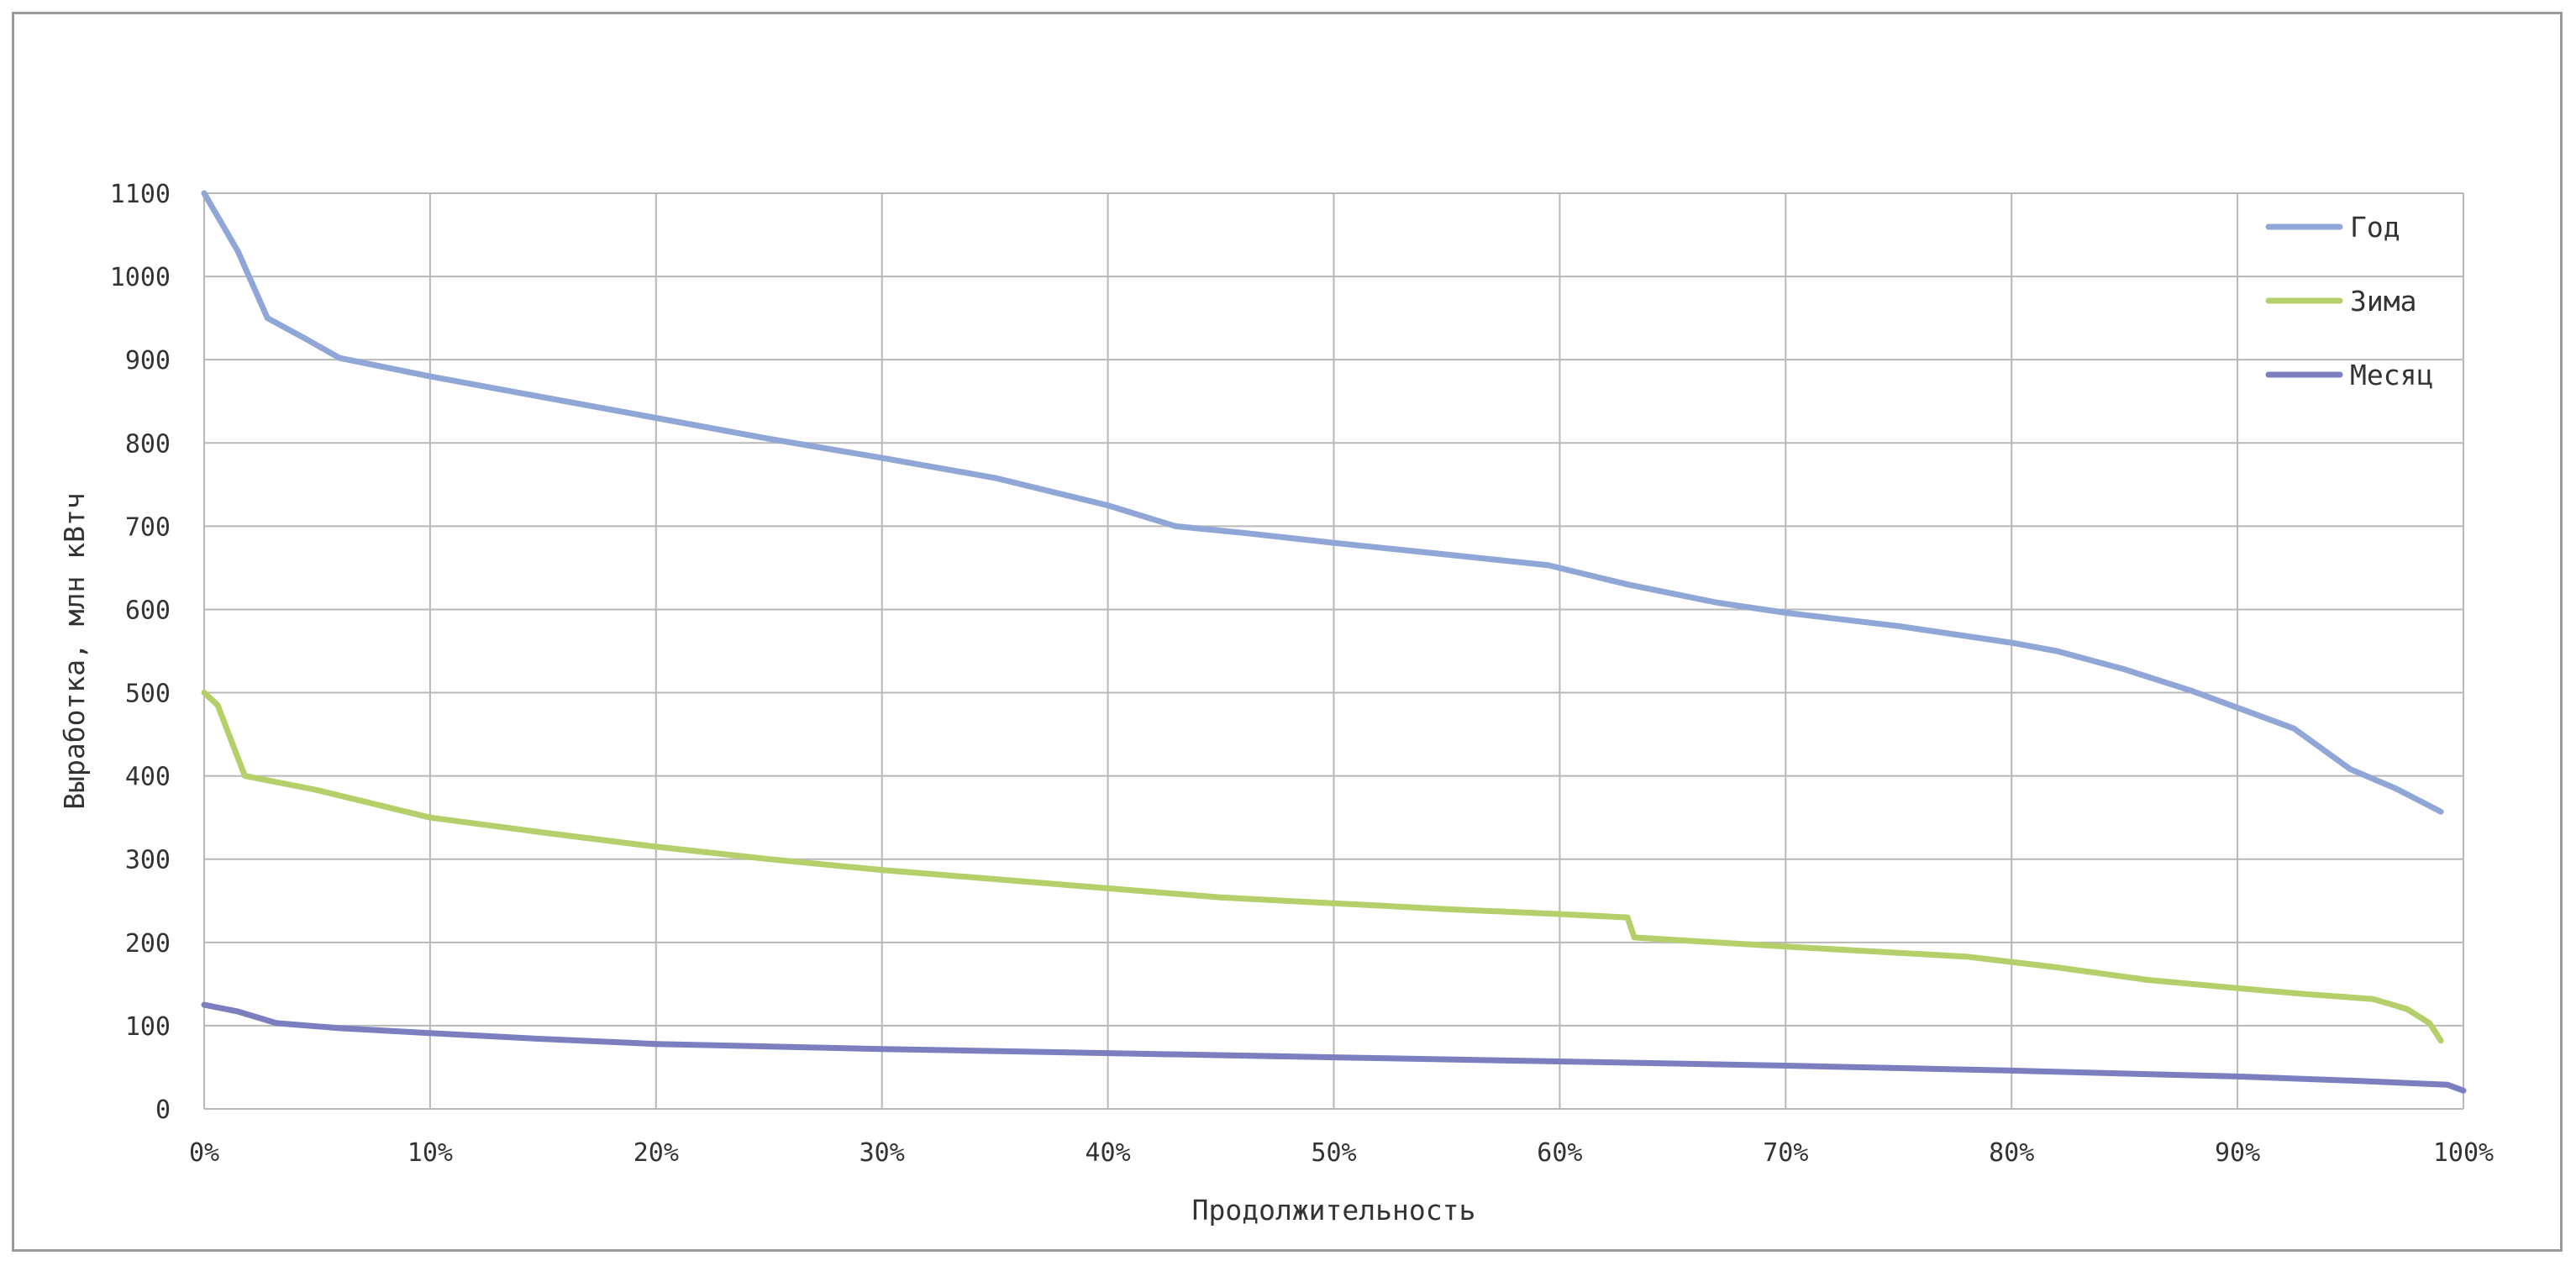  Describe the element at coordinates (148, 361) in the screenshot. I see `y-tick-label: 900` at that location.